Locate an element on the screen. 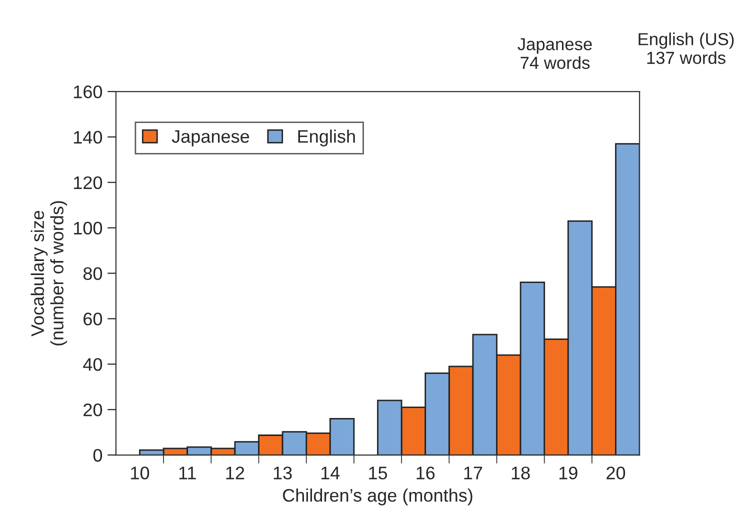 The width and height of the screenshot is (748, 523). x-tick-label: 14 is located at coordinates (330, 473).